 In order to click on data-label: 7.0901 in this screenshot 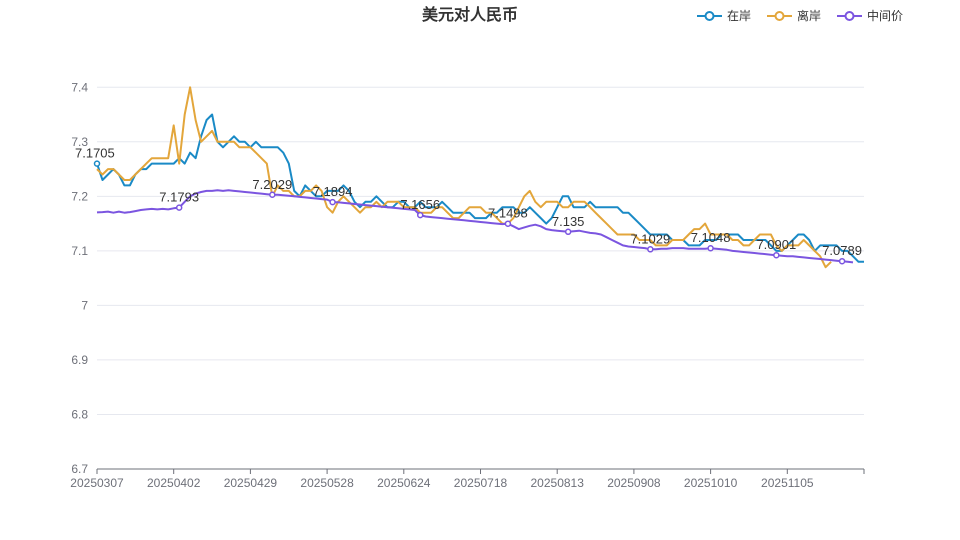, I will do `click(776, 244)`.